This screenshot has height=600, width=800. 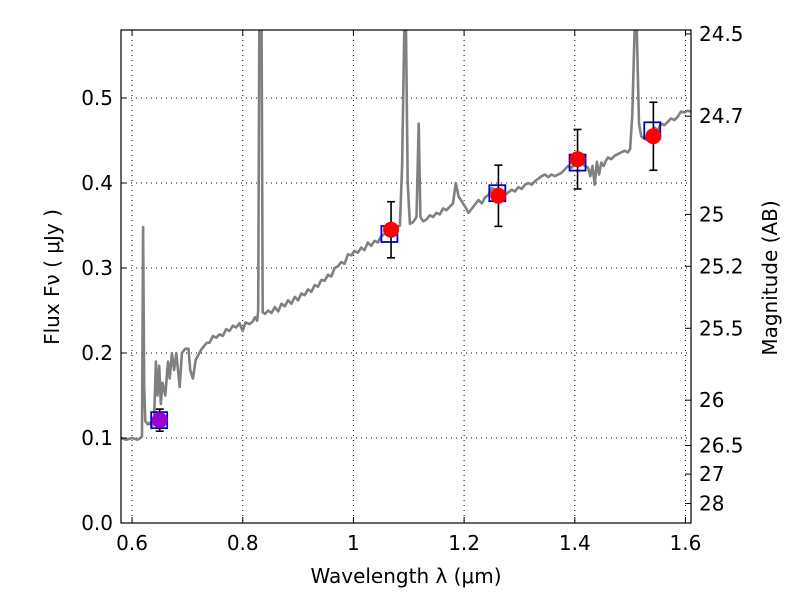 What do you see at coordinates (52, 277) in the screenshot?
I see `y-axis-label: Flux Fν ( μJy )` at bounding box center [52, 277].